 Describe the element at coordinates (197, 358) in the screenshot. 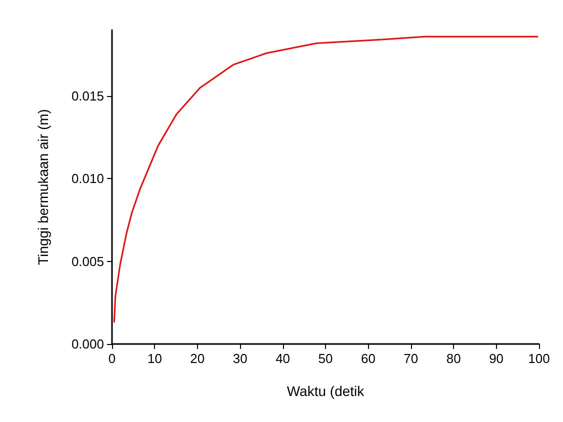

I see `x-tick-label: 20` at that location.